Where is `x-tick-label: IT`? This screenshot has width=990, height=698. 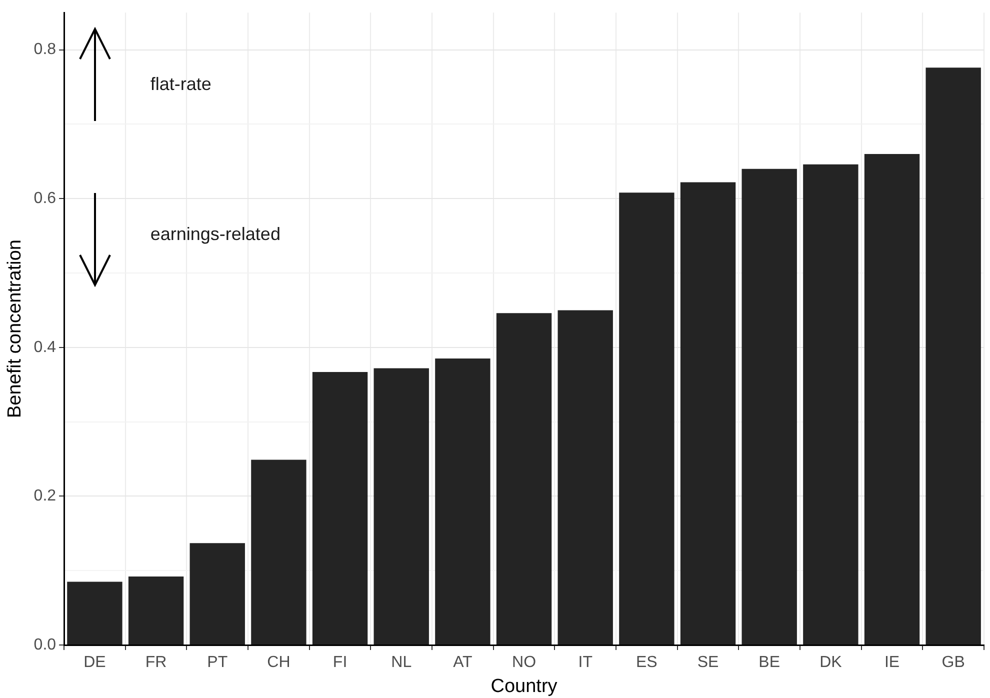 x-tick-label: IT is located at coordinates (585, 663).